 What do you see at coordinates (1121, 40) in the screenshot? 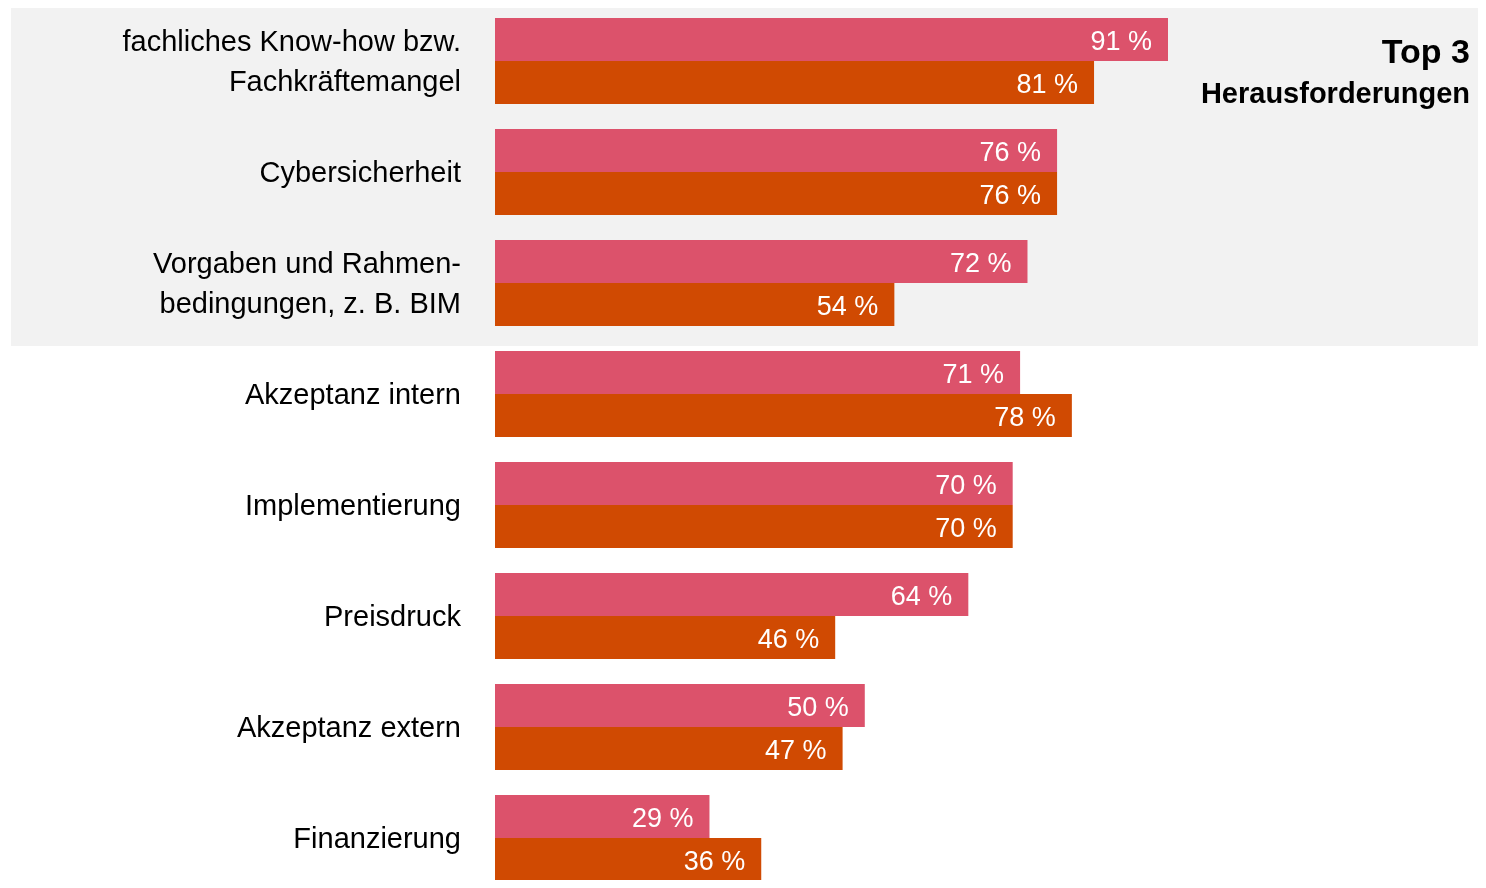
I see `data-label: 91 %` at bounding box center [1121, 40].